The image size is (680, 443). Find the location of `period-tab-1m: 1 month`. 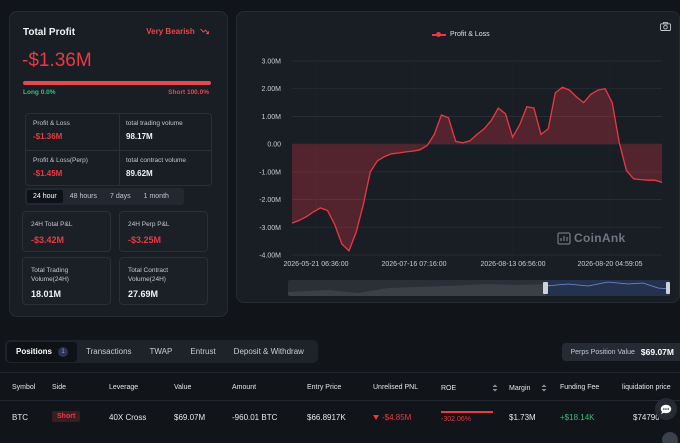

period-tab-1m: 1 month is located at coordinates (156, 196).